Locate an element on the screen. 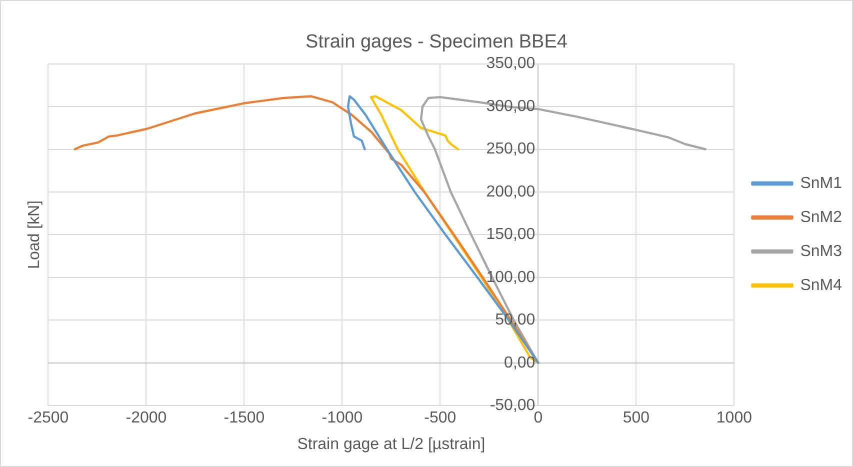  x-tick-label: -2500 is located at coordinates (48, 418).